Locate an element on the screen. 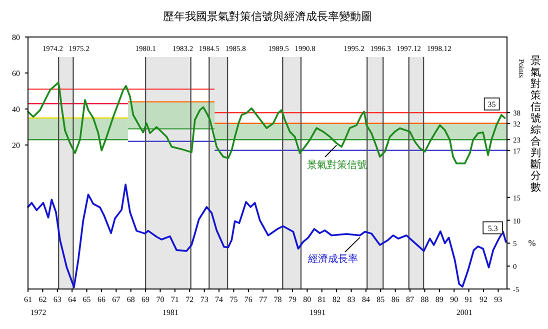  x-tick-label: 78 is located at coordinates (278, 299).